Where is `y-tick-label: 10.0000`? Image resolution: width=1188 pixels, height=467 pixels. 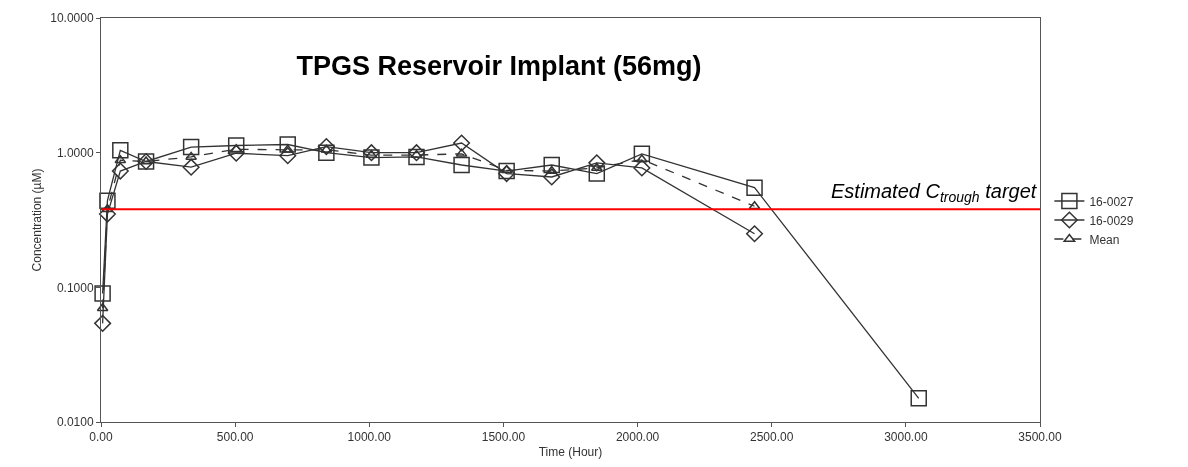
y-tick-label: 10.0000 is located at coordinates (72, 18).